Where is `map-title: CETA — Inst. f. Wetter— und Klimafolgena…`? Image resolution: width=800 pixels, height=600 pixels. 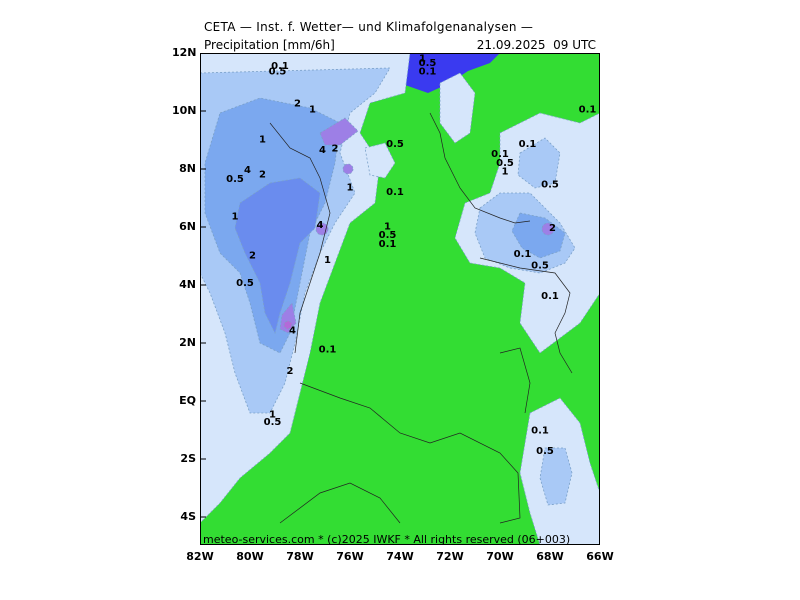 map-title: CETA — Inst. f. Wetter— und Klimafolgena… is located at coordinates (369, 27).